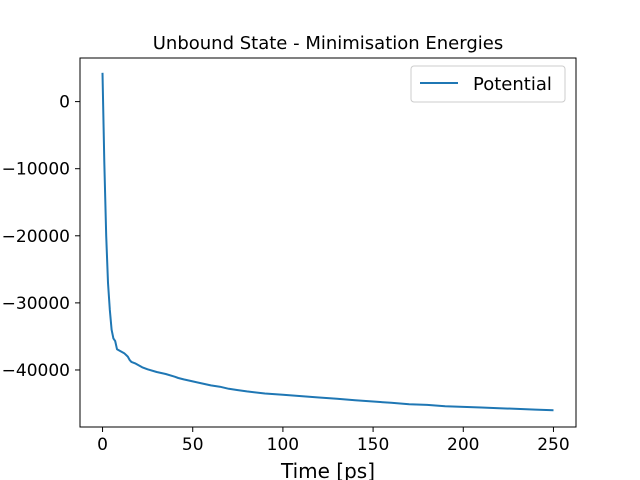  Describe the element at coordinates (328, 43) in the screenshot. I see `chart-title: Unbound State - Minimisation Energies` at that location.